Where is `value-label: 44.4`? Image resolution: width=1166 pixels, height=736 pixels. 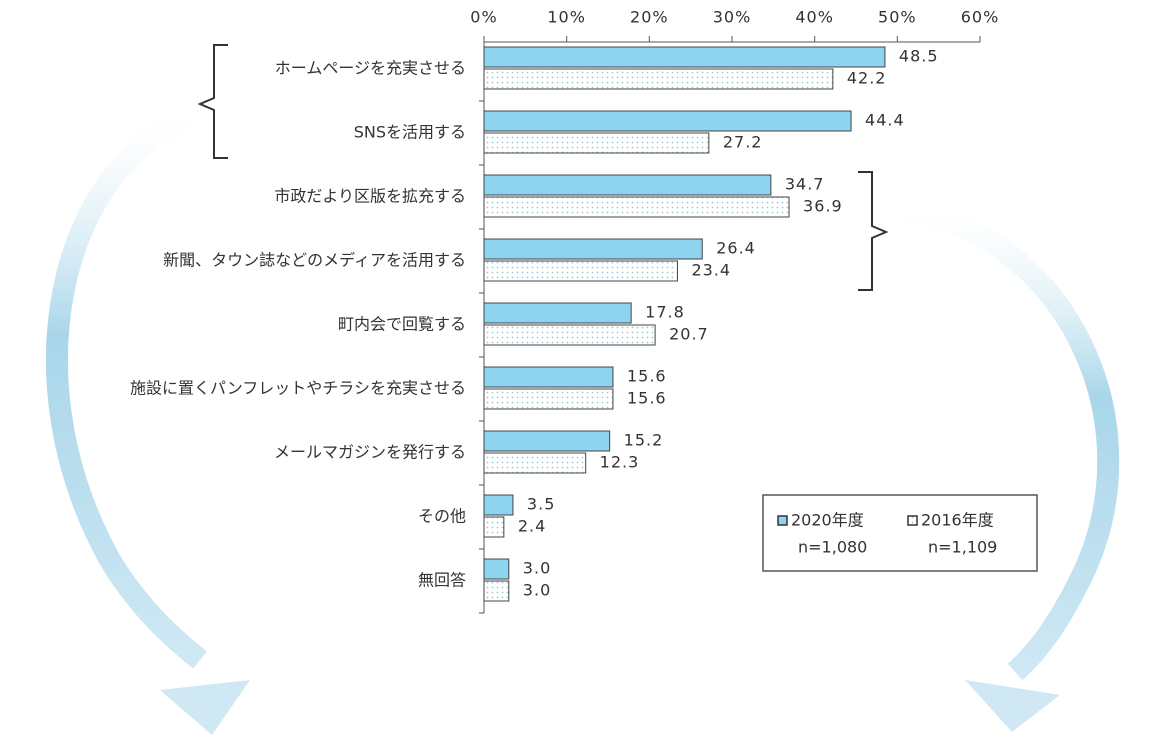 value-label: 44.4 is located at coordinates (885, 120).